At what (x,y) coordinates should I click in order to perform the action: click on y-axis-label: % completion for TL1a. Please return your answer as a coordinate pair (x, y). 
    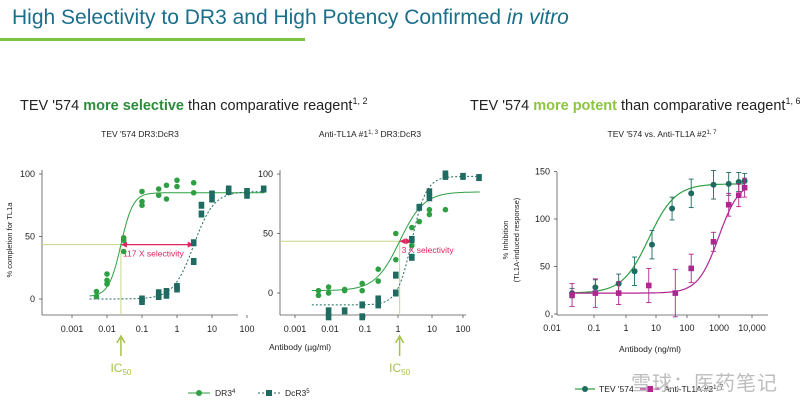
    Looking at the image, I should click on (9, 240).